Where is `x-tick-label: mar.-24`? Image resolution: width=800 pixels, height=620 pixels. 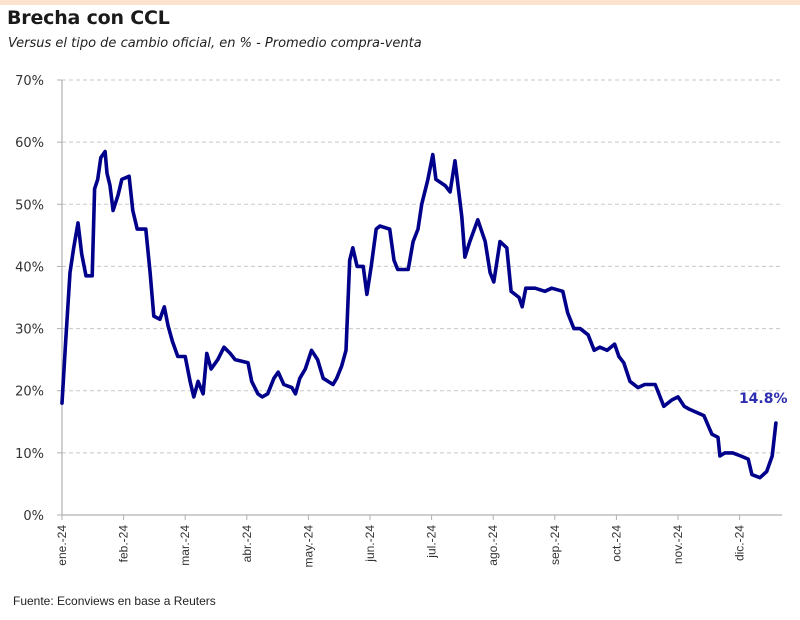
x-tick-label: mar.-24 is located at coordinates (185, 545).